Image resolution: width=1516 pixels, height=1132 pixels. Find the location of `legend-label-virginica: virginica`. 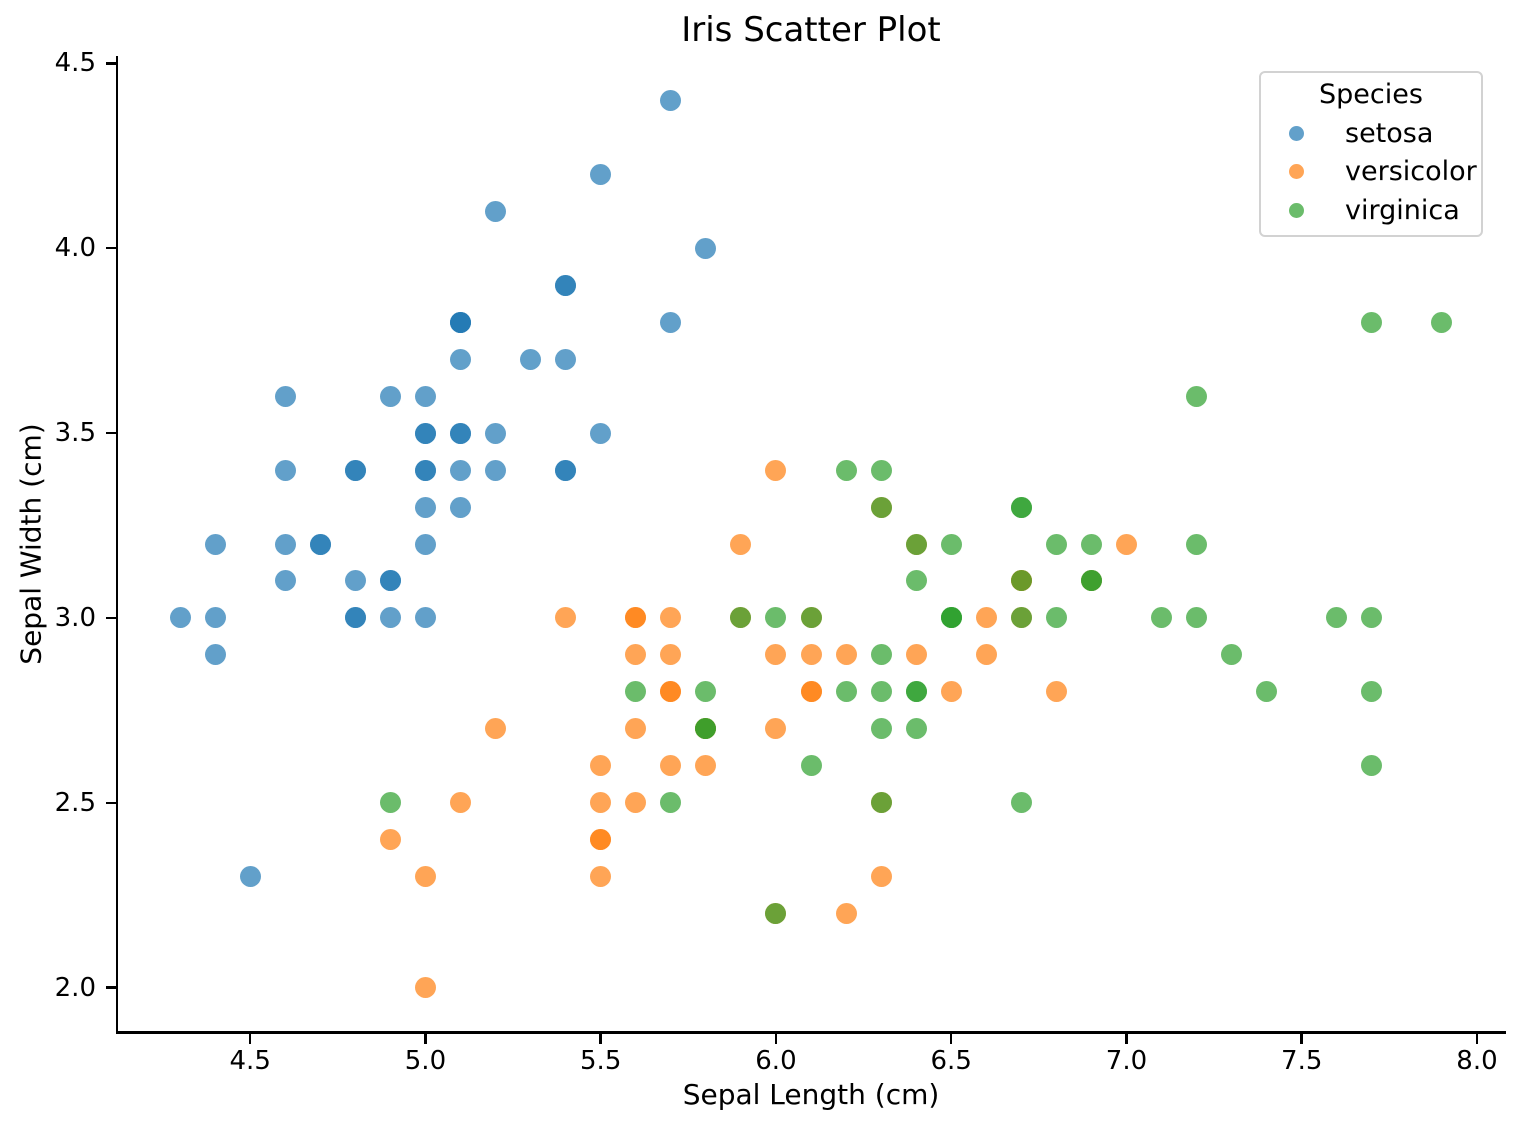

legend-label-virginica: virginica is located at coordinates (1402, 210).